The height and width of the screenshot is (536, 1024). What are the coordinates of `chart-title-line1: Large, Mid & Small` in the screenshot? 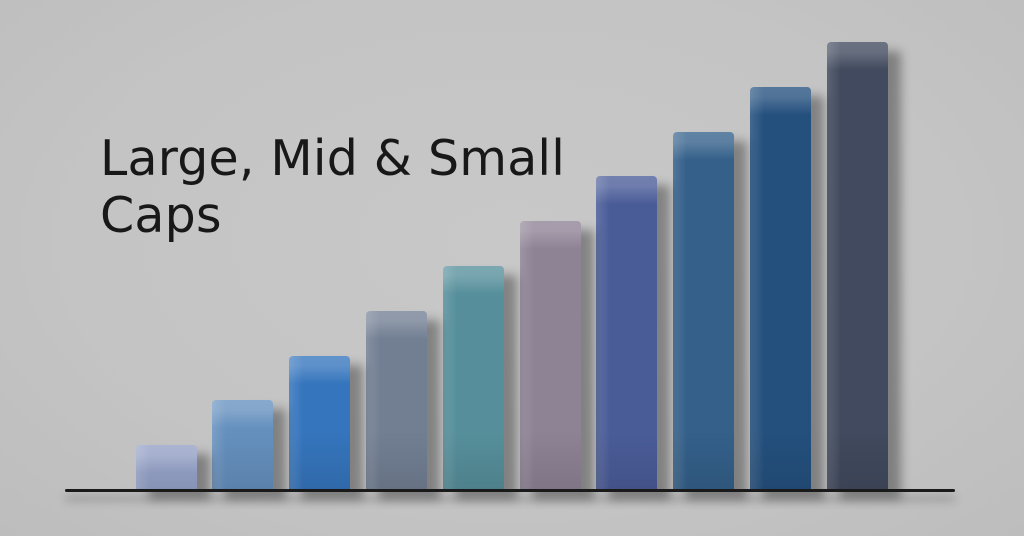 It's located at (333, 158).